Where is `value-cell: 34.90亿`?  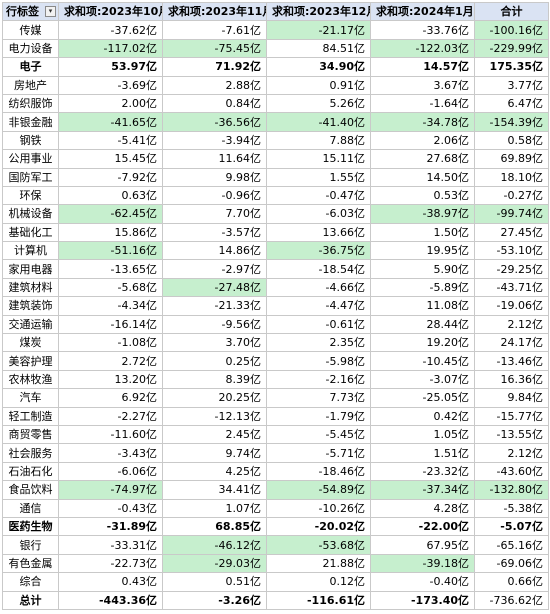 value-cell: 34.90亿 is located at coordinates (318, 67).